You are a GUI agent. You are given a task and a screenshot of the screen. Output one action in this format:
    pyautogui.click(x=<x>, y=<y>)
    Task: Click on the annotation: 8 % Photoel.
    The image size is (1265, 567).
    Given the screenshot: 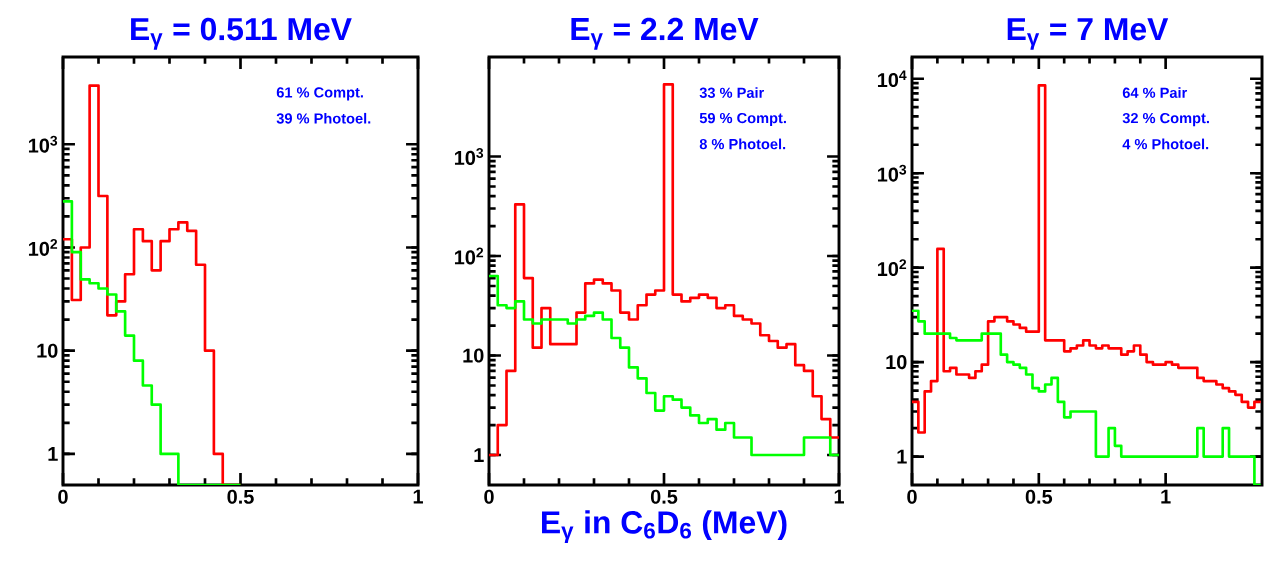 What is the action you would take?
    pyautogui.click(x=742, y=144)
    